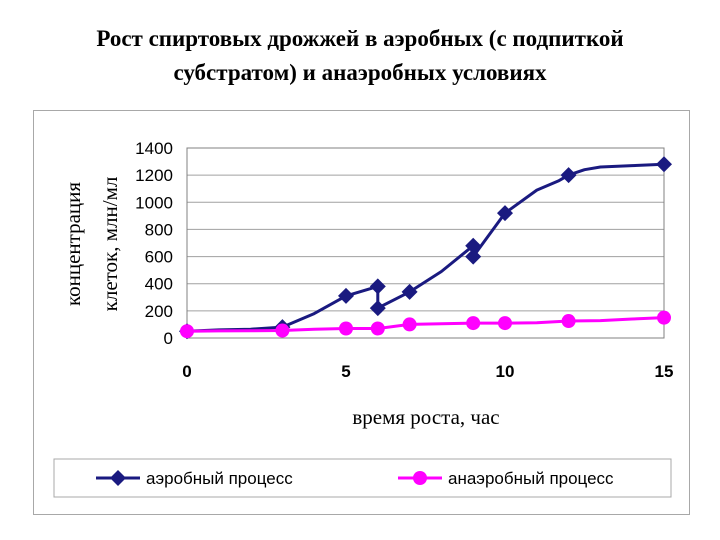 This screenshot has width=720, height=540. Describe the element at coordinates (110, 244) in the screenshot. I see `y-axis-label-line-2: клеток, млн/мл` at that location.